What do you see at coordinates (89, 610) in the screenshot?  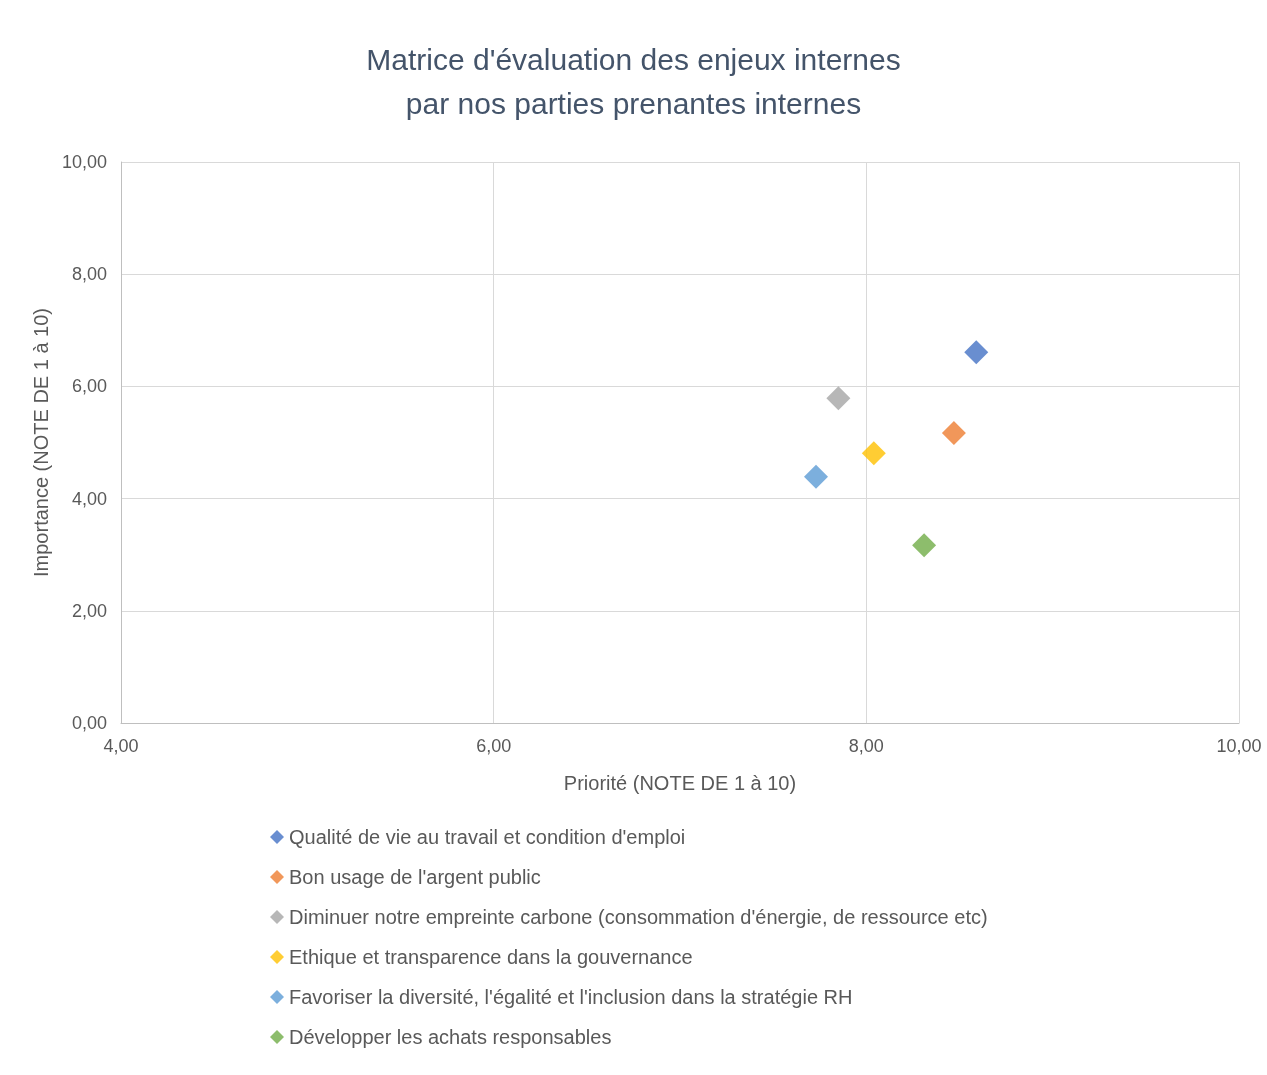 I see `y-tick-label: 2,00` at bounding box center [89, 610].